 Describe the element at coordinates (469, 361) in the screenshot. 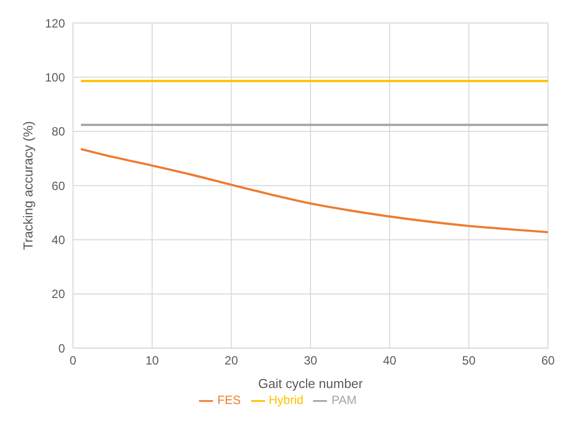

I see `x-tick-label: 50` at that location.